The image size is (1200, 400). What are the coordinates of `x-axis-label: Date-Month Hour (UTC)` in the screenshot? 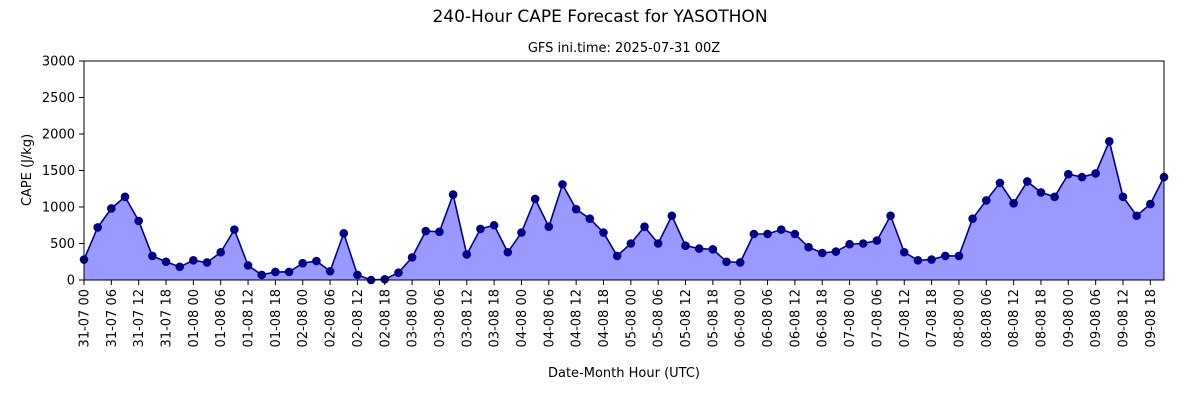 It's located at (624, 373).